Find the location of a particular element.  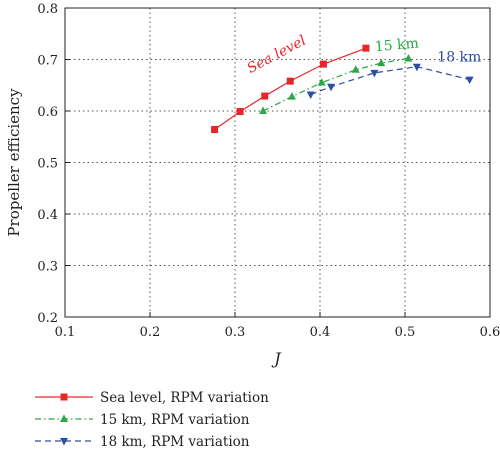

y-tick-label: 0.6 is located at coordinates (47, 112).